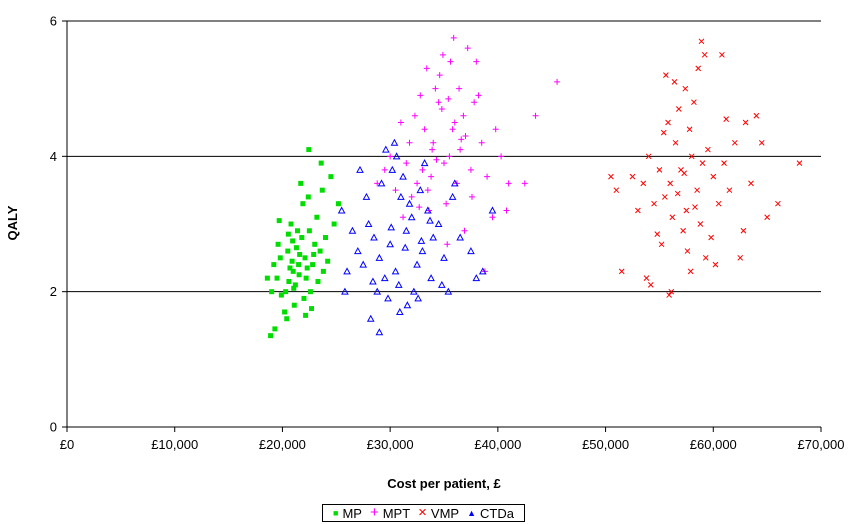 The height and width of the screenshot is (524, 860). I want to click on x-tick-label: £70,000, so click(821, 444).